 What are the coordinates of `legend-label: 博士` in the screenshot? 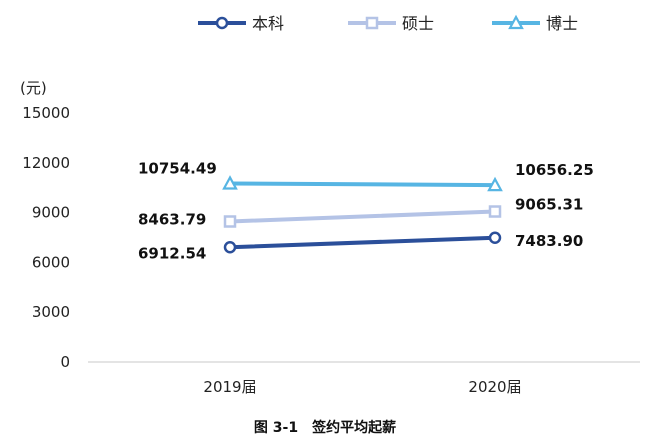 It's located at (562, 23).